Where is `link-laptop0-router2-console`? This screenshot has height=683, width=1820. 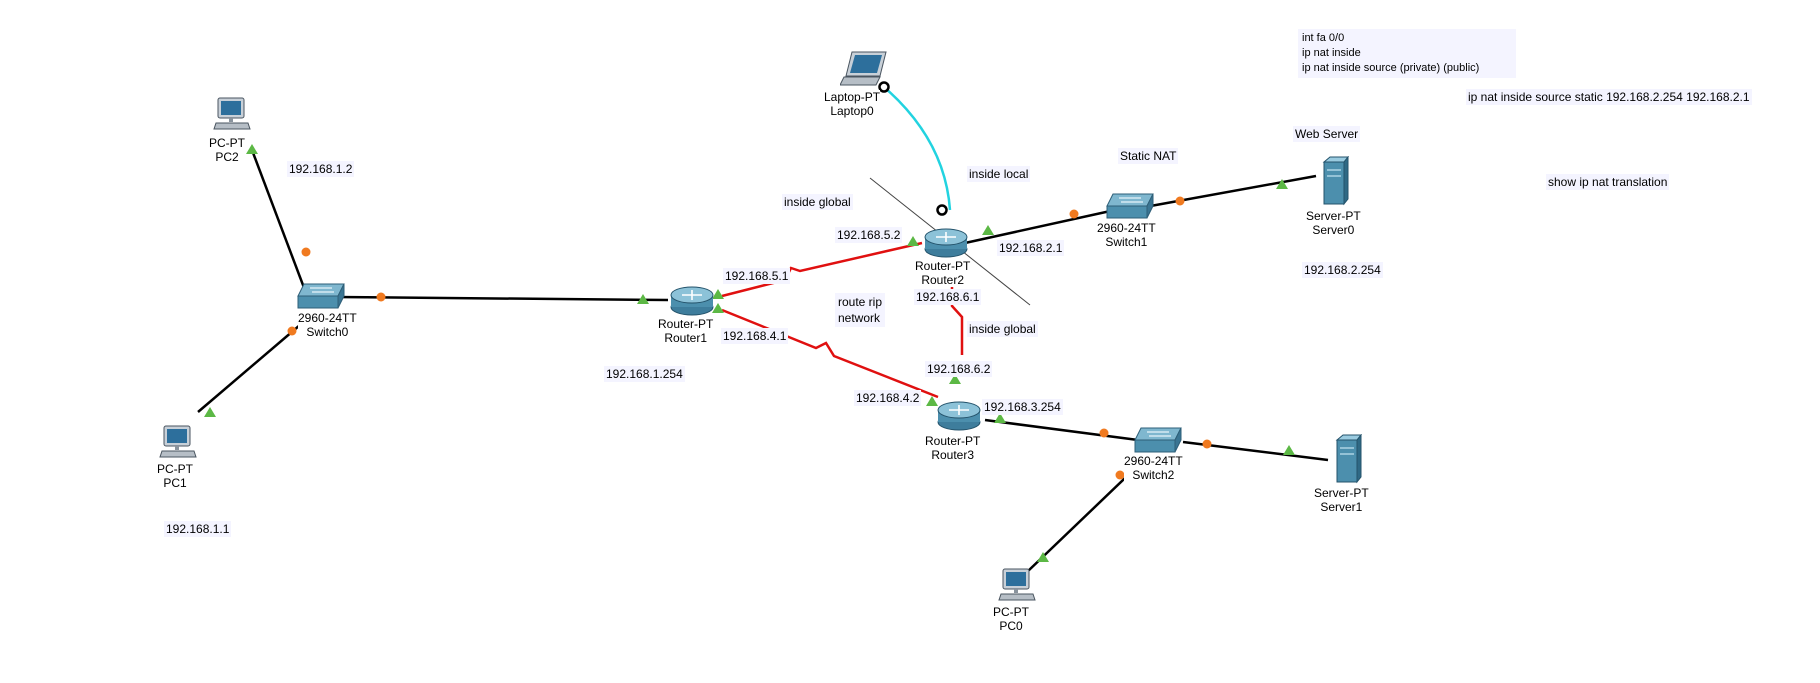
link-laptop0-router2-console is located at coordinates (917, 148).